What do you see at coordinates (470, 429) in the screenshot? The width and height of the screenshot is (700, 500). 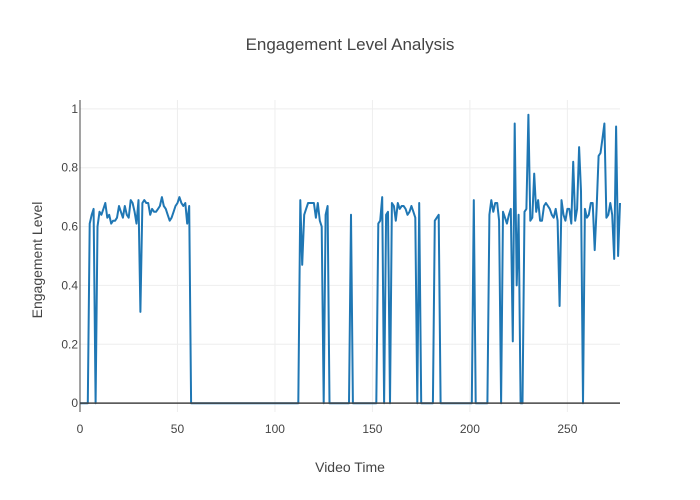 I see `x-tick-label: 200` at bounding box center [470, 429].